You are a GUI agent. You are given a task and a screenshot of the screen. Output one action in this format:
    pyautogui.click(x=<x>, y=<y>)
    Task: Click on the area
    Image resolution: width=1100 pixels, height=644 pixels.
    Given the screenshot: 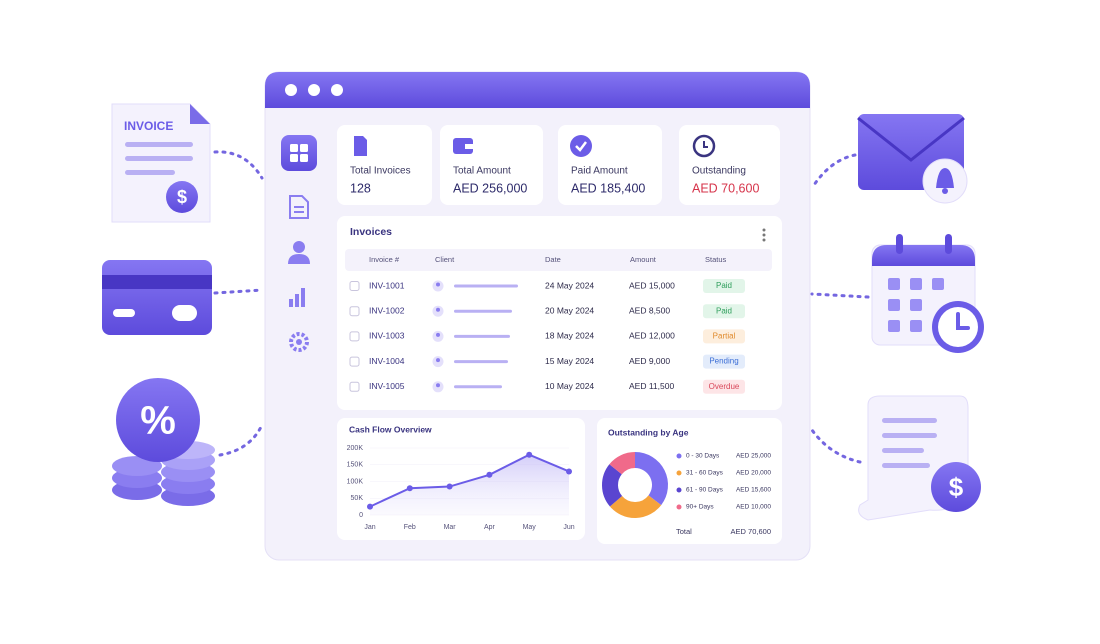 What is the action you would take?
    pyautogui.click(x=469, y=484)
    